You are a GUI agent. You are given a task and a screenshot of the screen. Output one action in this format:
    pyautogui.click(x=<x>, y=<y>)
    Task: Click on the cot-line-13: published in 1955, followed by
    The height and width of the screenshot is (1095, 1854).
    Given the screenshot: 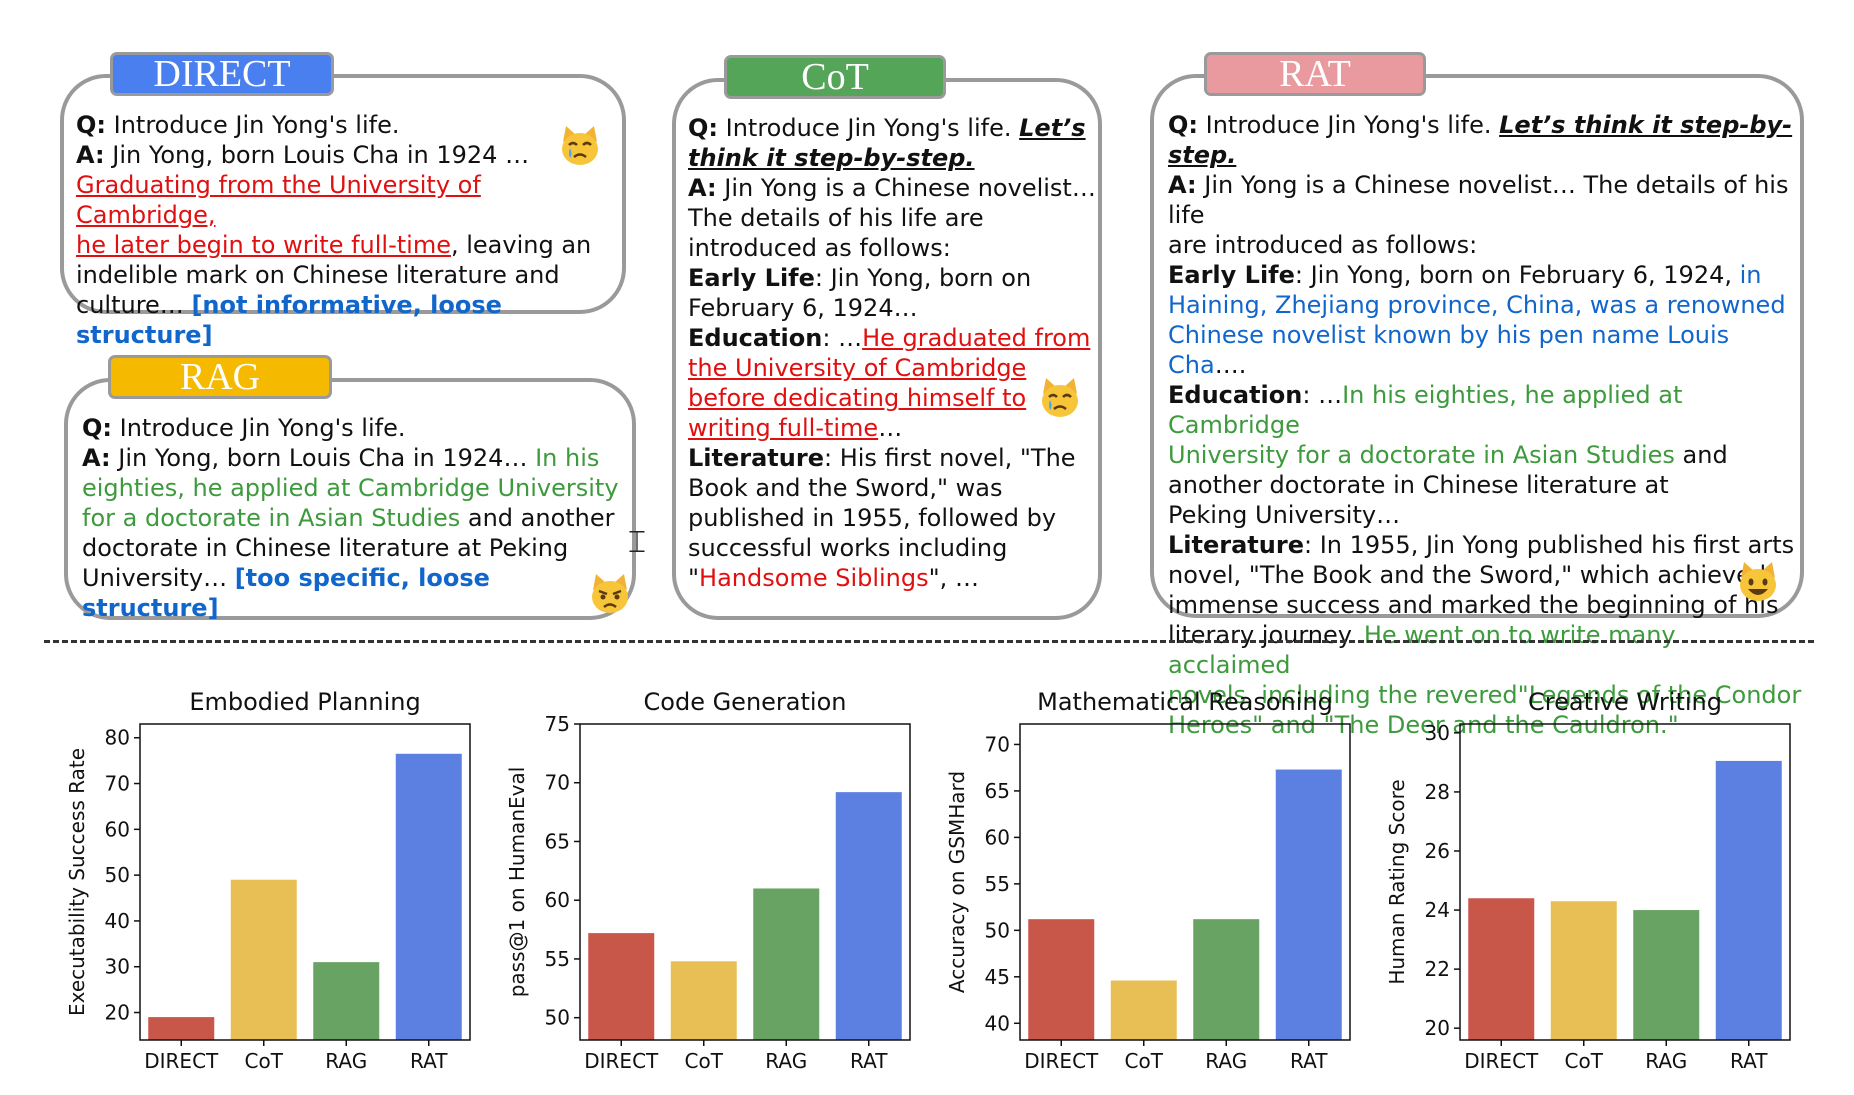 What is the action you would take?
    pyautogui.click(x=872, y=518)
    